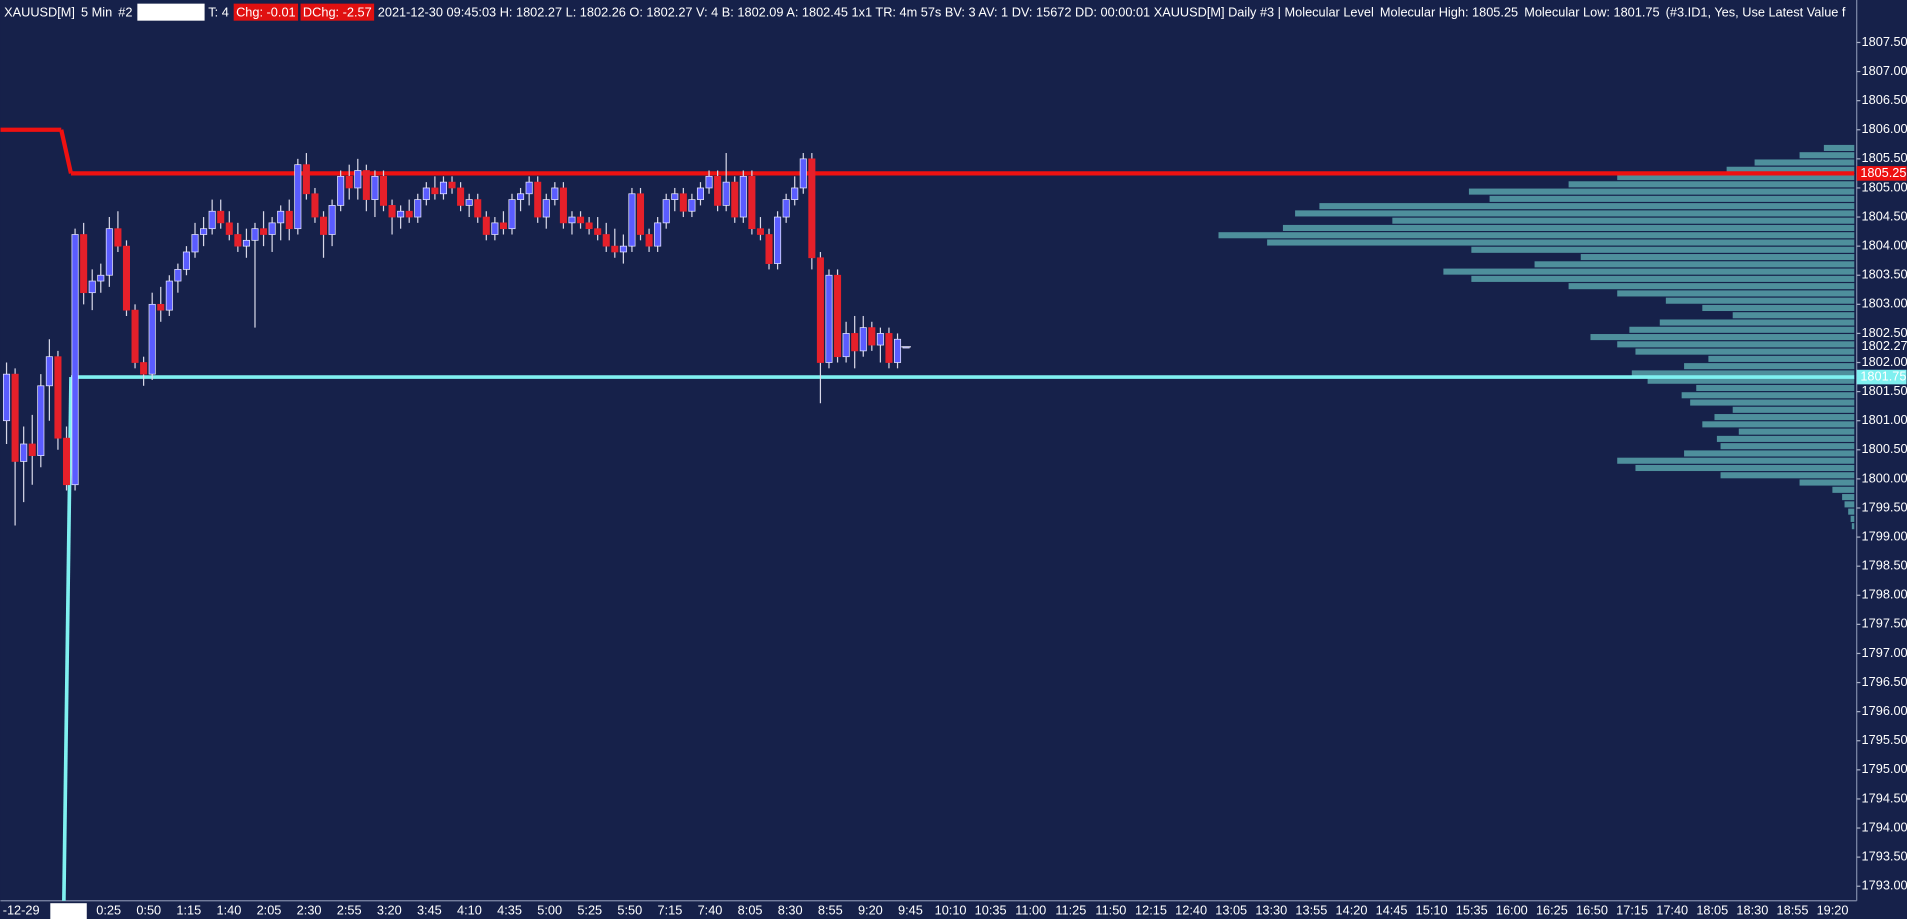  What do you see at coordinates (39, 12) in the screenshot?
I see `symbol: XAUUSD[M]` at bounding box center [39, 12].